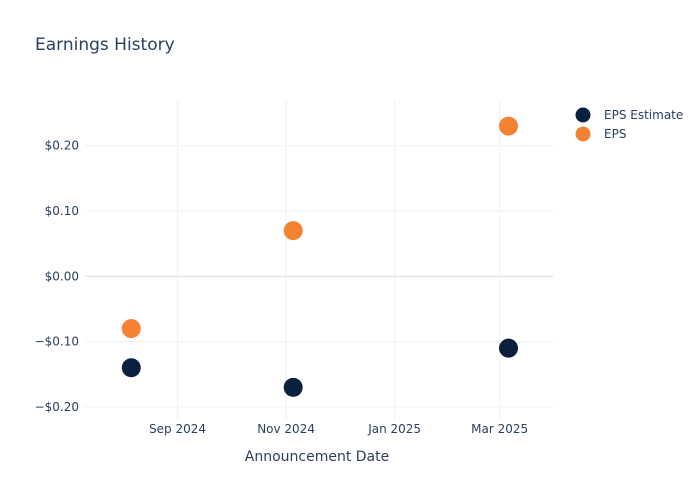 This screenshot has height=500, width=700. I want to click on x-tick-label: Nov 2024, so click(286, 429).